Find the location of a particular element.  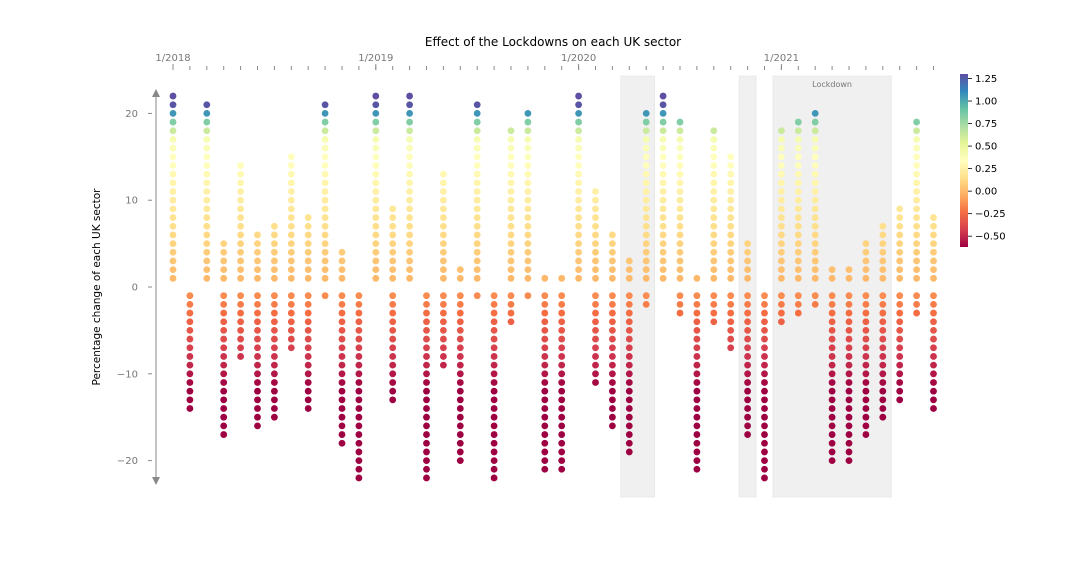

y-axis: 20 10 0 −10 −20 is located at coordinates (134, 288).